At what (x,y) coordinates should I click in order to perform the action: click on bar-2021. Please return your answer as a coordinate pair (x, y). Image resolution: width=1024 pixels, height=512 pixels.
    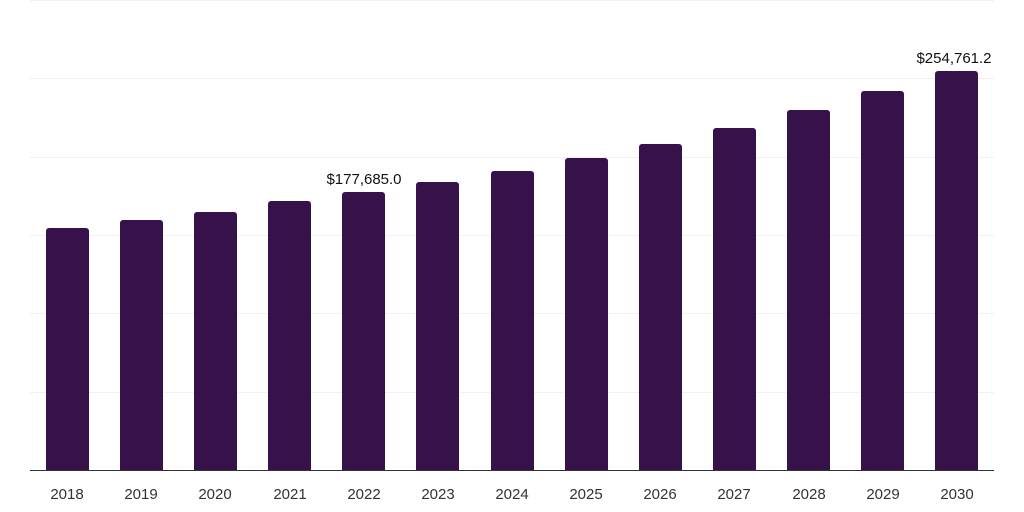
    Looking at the image, I should click on (289, 335).